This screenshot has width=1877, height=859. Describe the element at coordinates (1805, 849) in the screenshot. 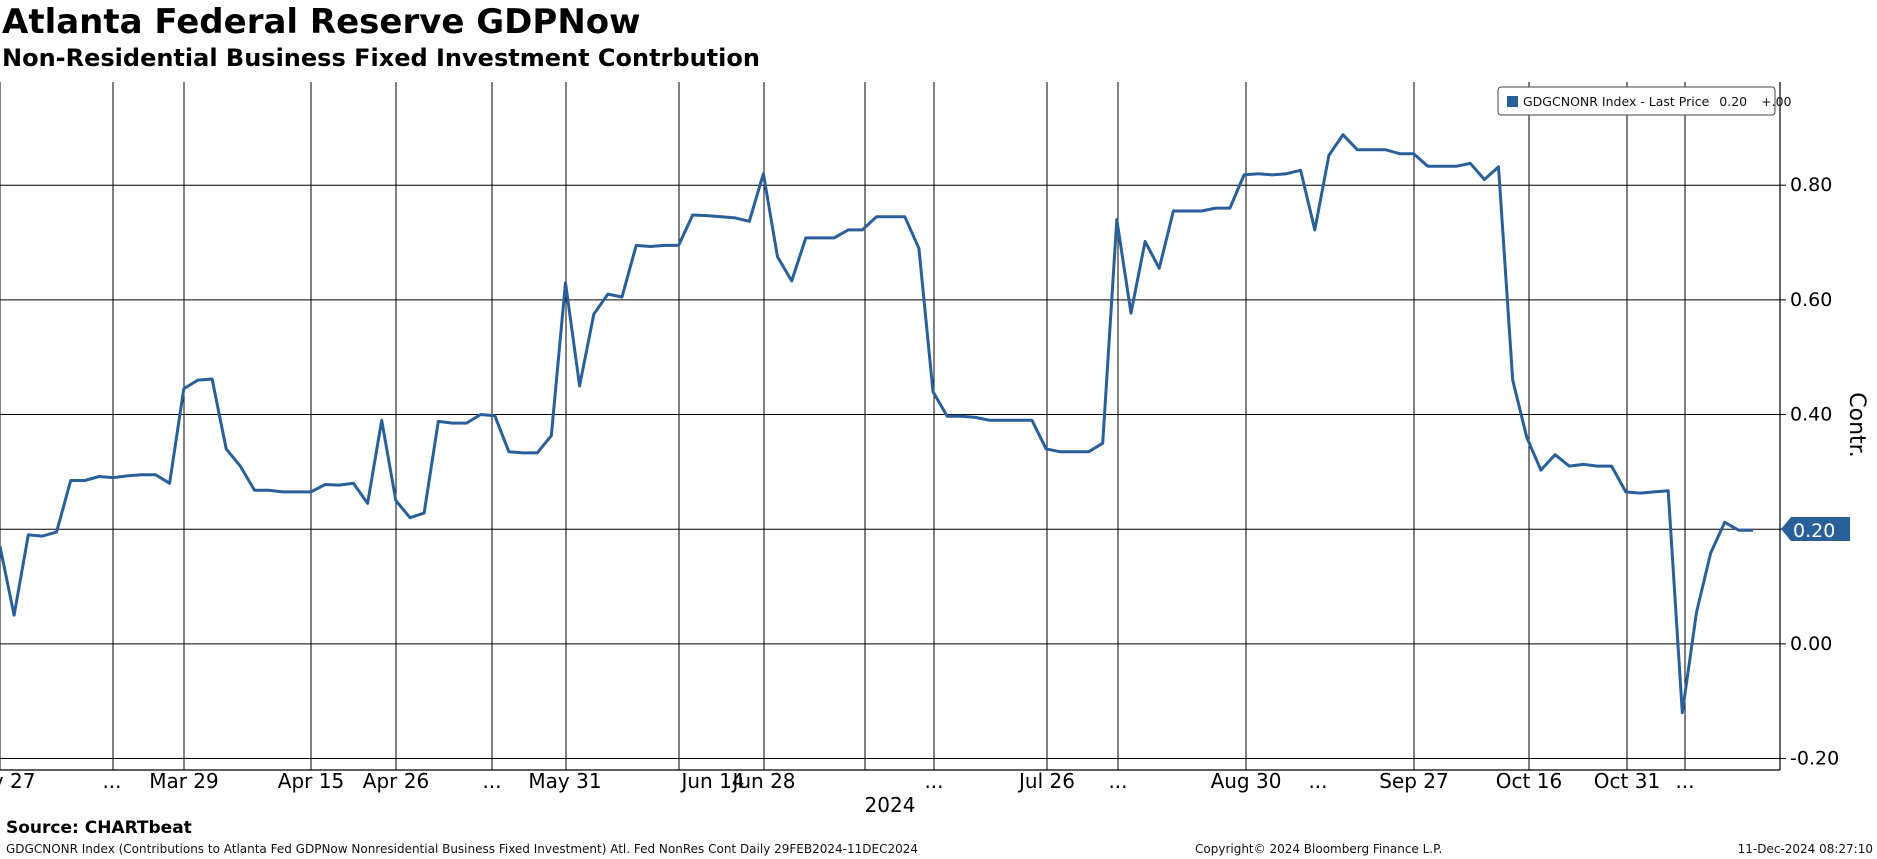

I see `footer-timestamp: 11-Dec-2024 08:27:10` at that location.